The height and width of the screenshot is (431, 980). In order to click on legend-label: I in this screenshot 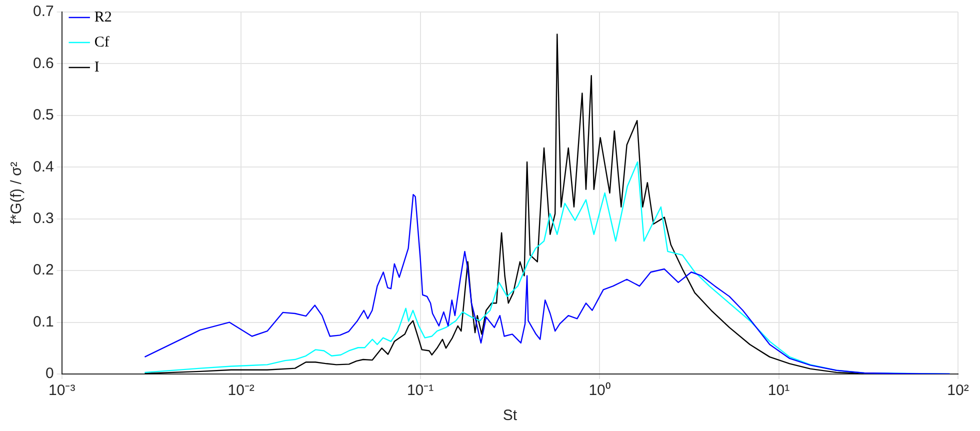, I will do `click(97, 67)`.